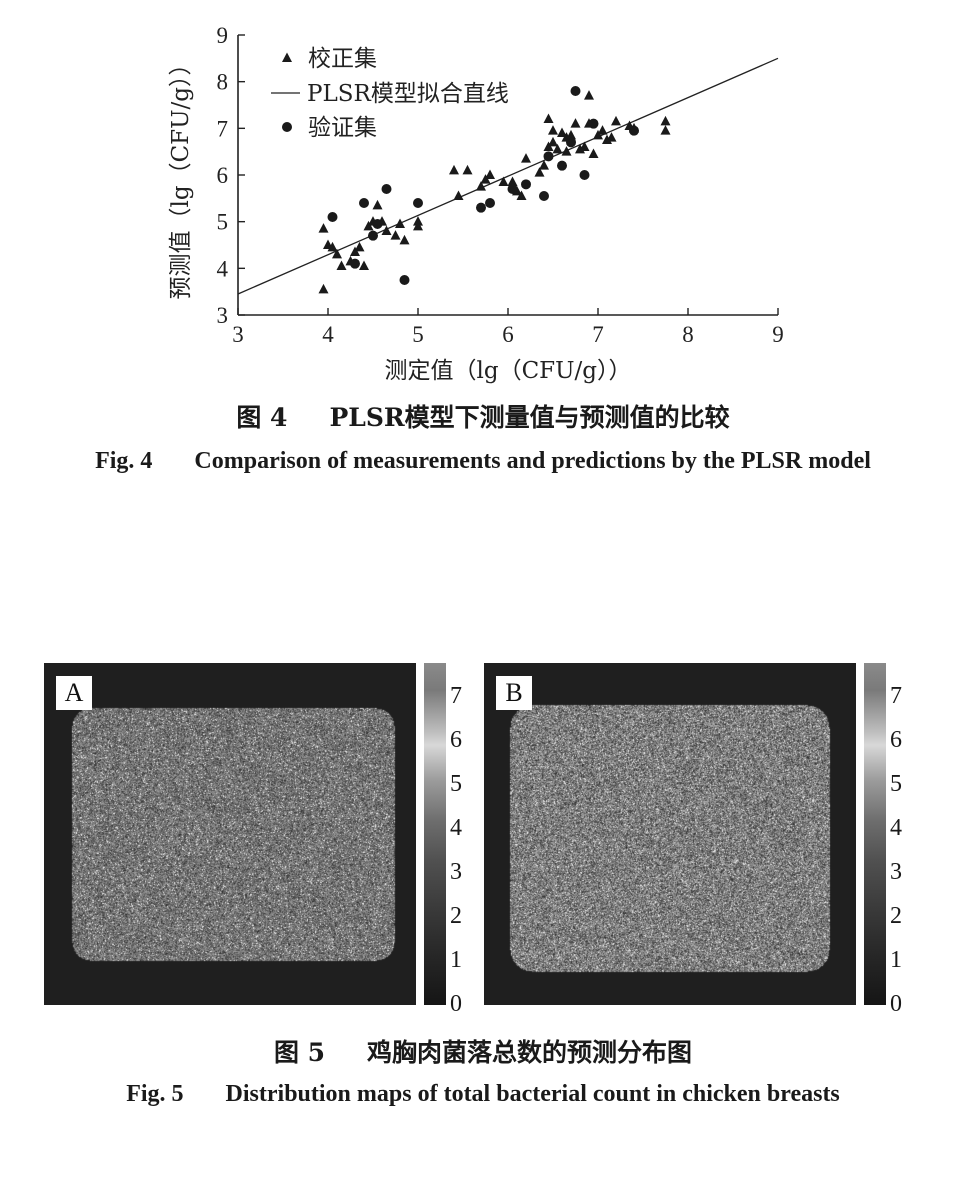 The height and width of the screenshot is (1188, 966). I want to click on panel-label-a: A, so click(74, 693).